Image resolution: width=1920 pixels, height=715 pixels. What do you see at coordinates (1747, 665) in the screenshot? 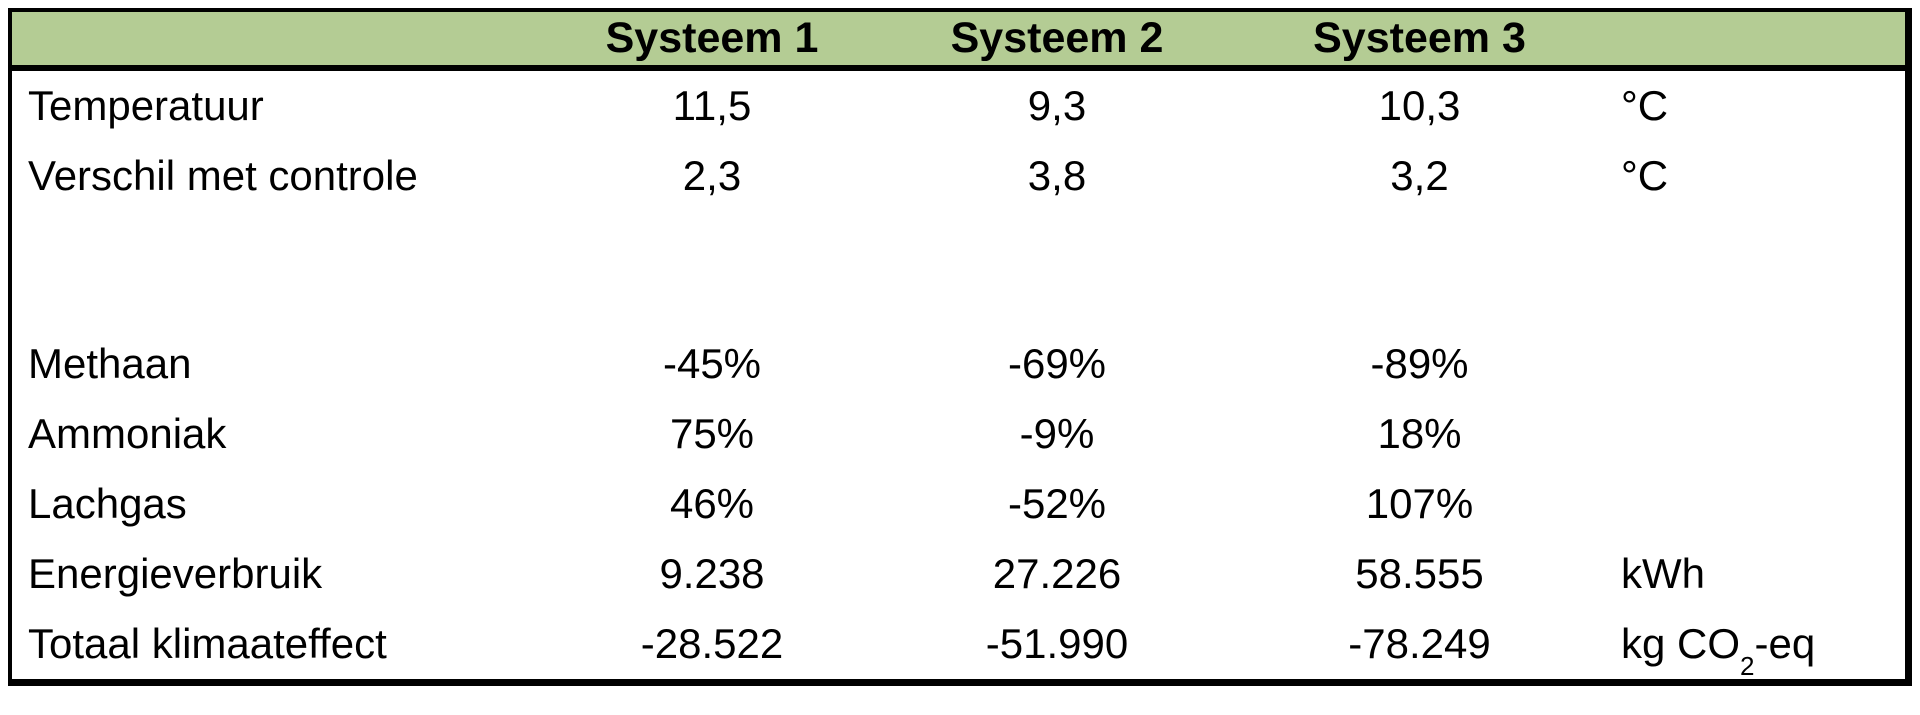
I see `unit-co2-subscript: 2` at bounding box center [1747, 665].